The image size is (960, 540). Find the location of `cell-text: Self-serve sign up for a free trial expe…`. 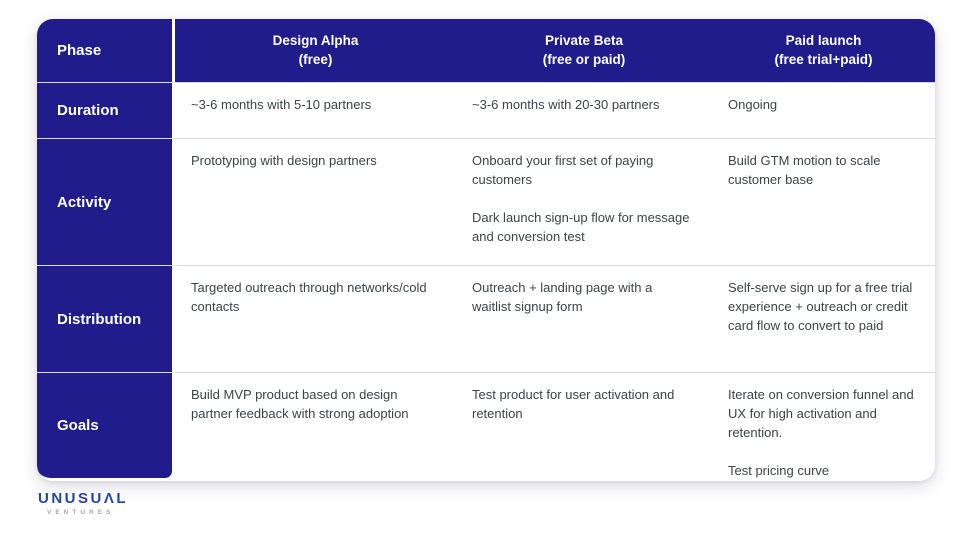

cell-text: Self-serve sign up for a free trial expe… is located at coordinates (820, 306).